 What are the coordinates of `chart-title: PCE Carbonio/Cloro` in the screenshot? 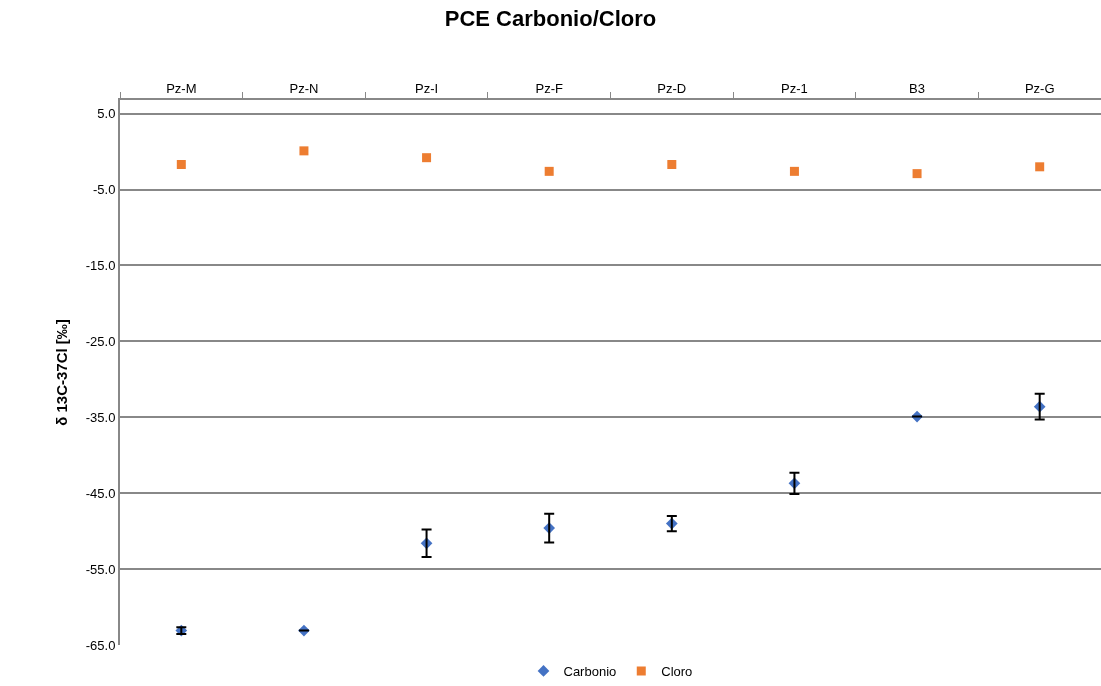 It's located at (550, 18).